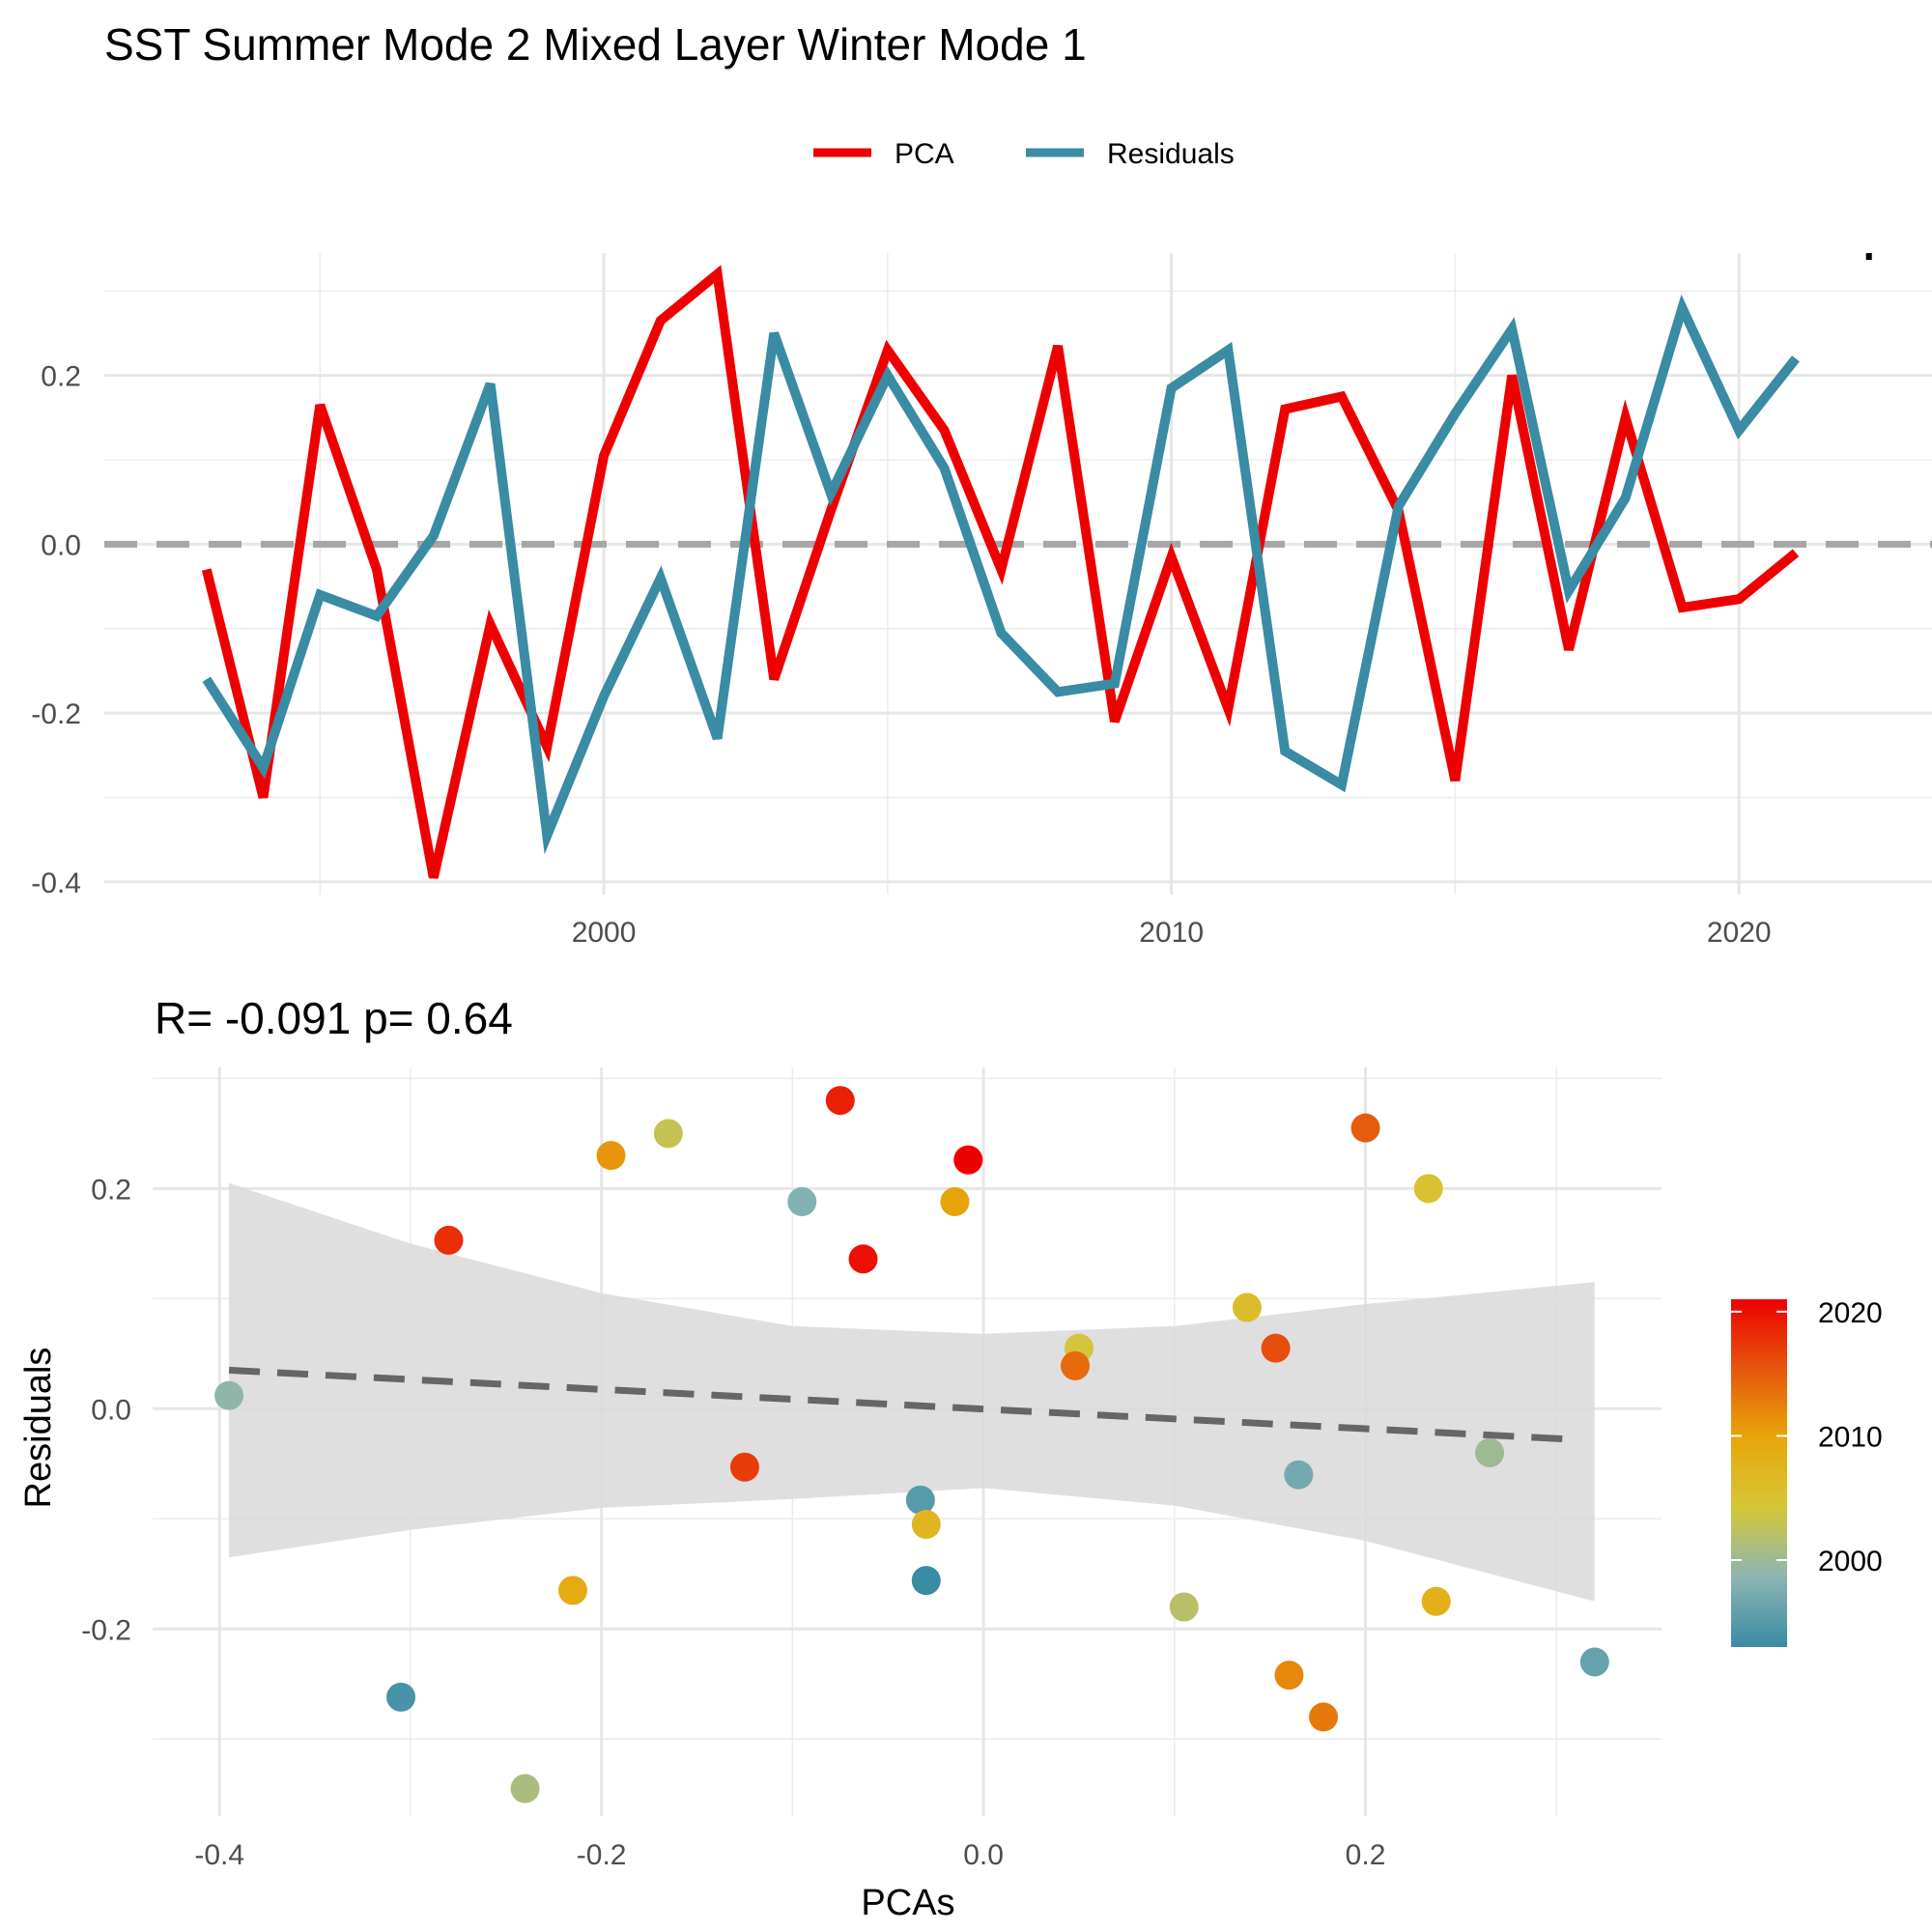  Describe the element at coordinates (1797, 237) in the screenshot. I see `clipped-correlation-label: R= -0.091 p= 0.64` at that location.